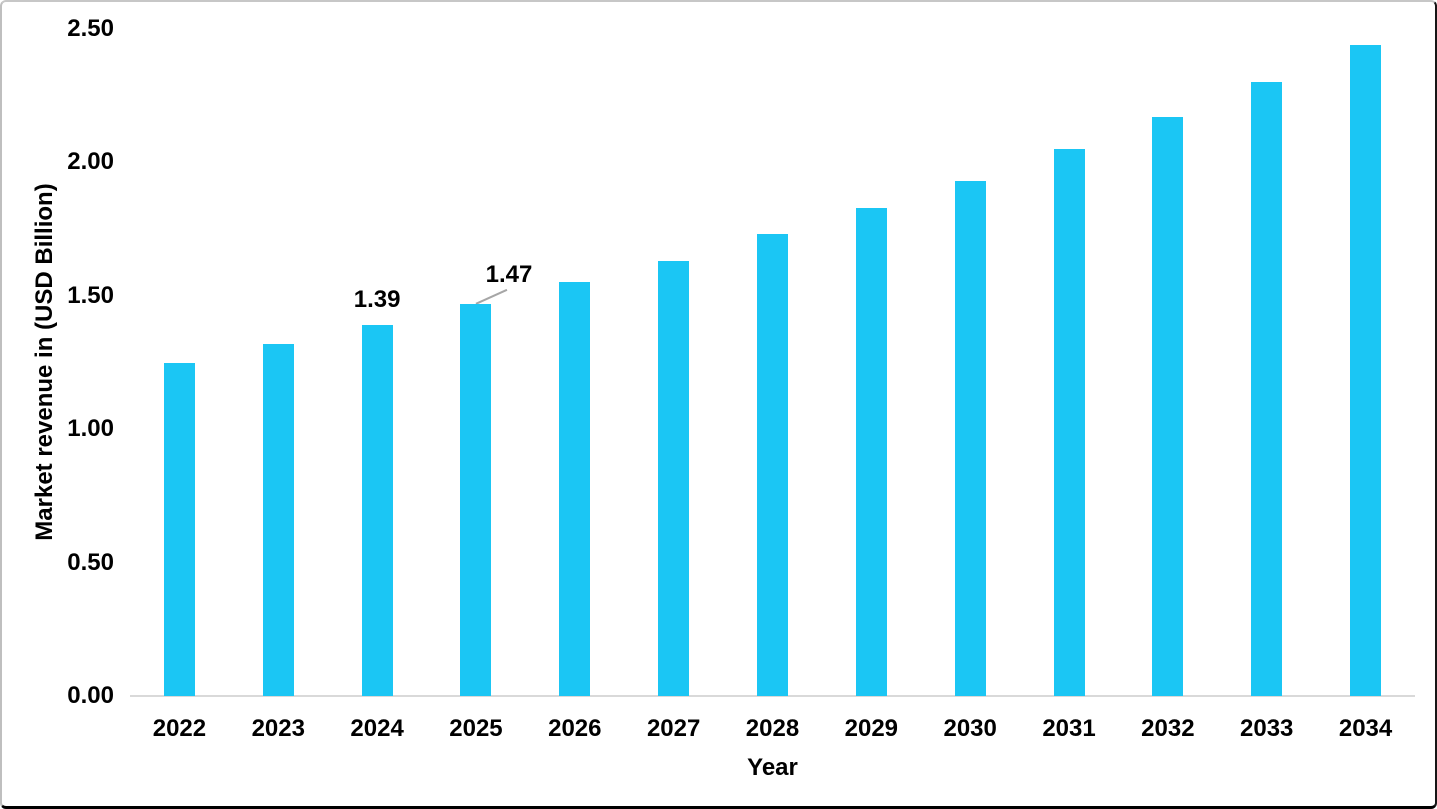 The width and height of the screenshot is (1437, 809). What do you see at coordinates (871, 728) in the screenshot?
I see `x-axis-tick-label-2029: 2029` at bounding box center [871, 728].